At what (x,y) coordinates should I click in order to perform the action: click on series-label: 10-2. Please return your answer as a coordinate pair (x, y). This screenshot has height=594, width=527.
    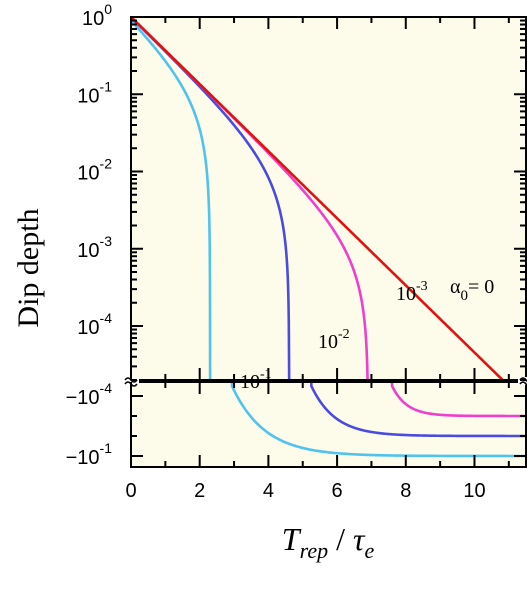
    Looking at the image, I should click on (334, 340).